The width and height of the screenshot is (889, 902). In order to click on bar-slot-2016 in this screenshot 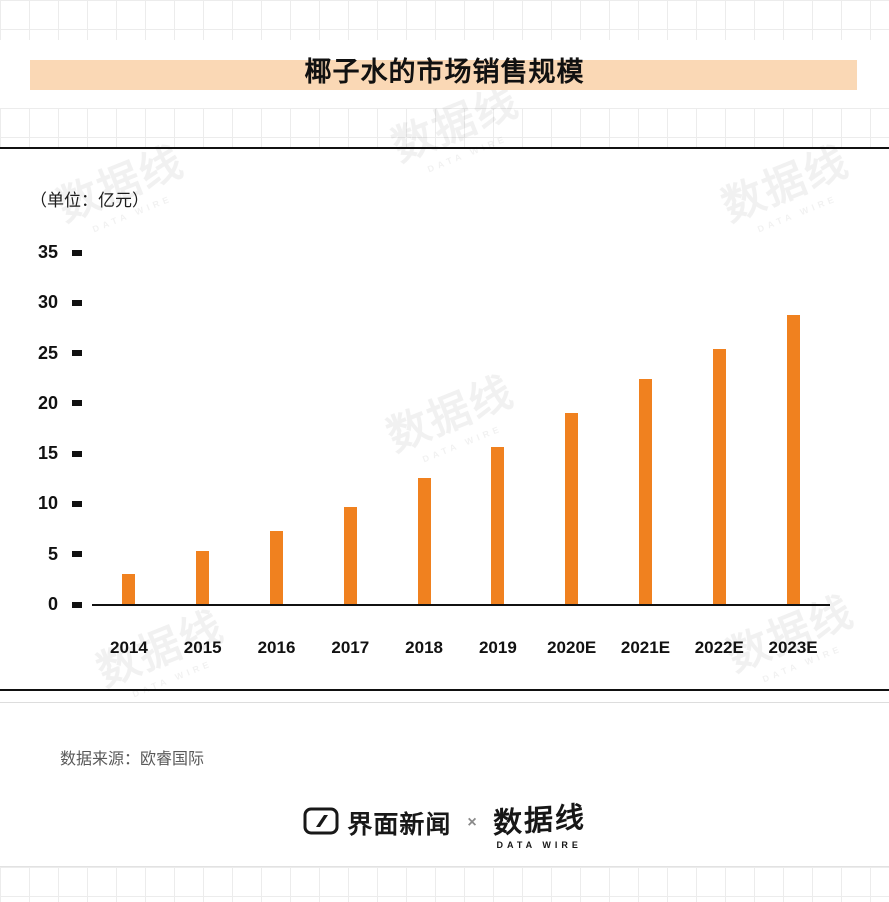, I will do `click(277, 428)`.